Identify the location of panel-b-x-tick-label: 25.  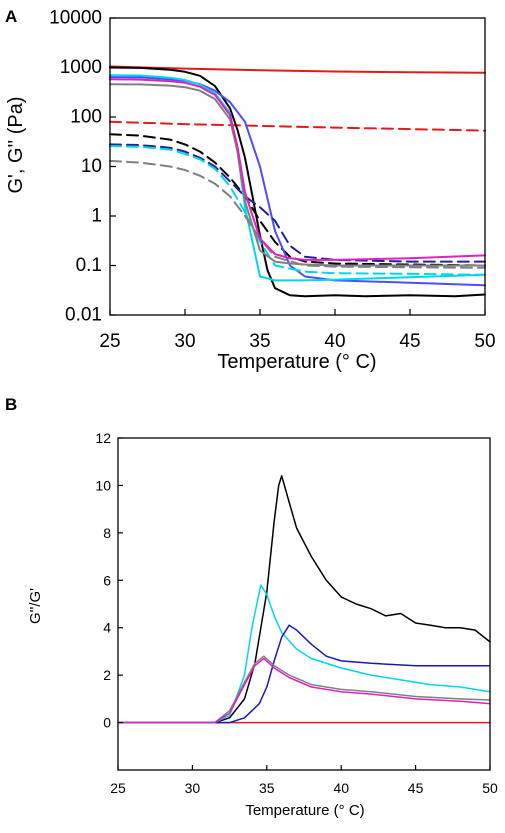
(118, 788).